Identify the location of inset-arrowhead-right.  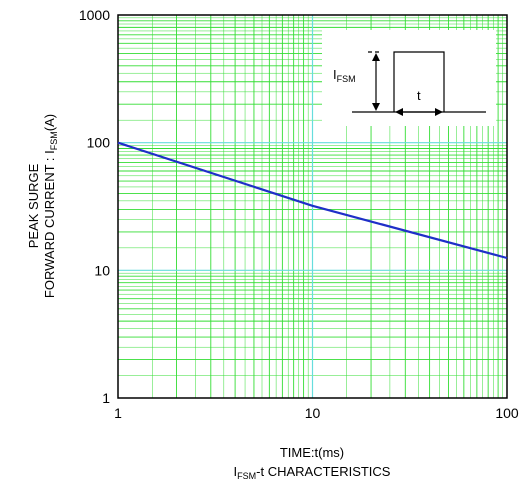
(439, 112).